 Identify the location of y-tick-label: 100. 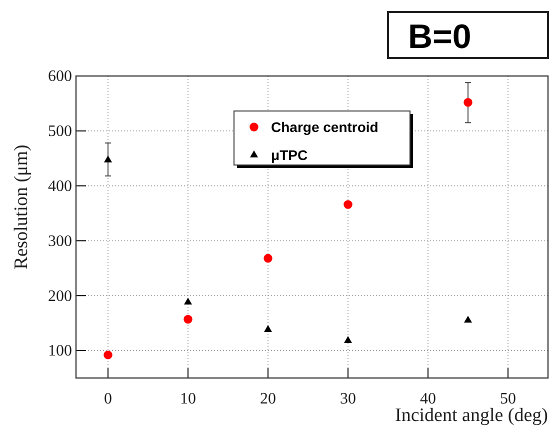
(60, 351).